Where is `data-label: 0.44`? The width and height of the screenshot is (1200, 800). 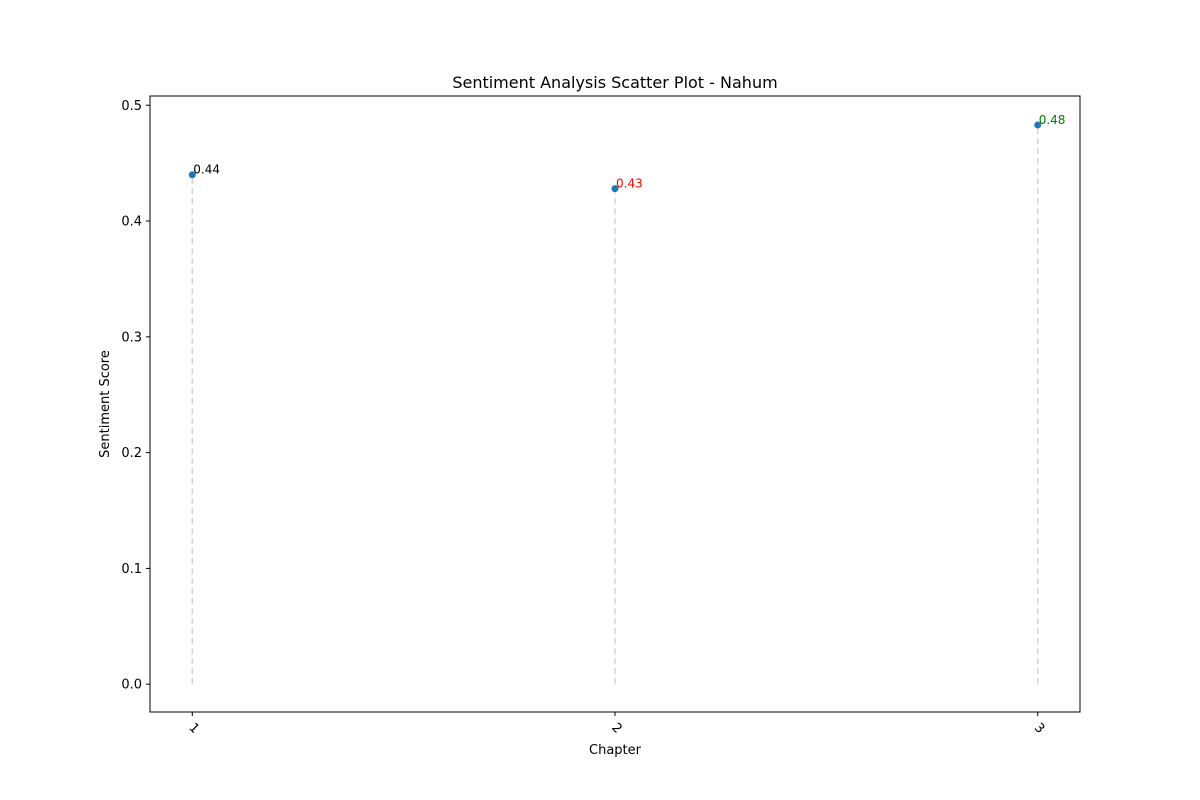
data-label: 0.44 is located at coordinates (206, 170).